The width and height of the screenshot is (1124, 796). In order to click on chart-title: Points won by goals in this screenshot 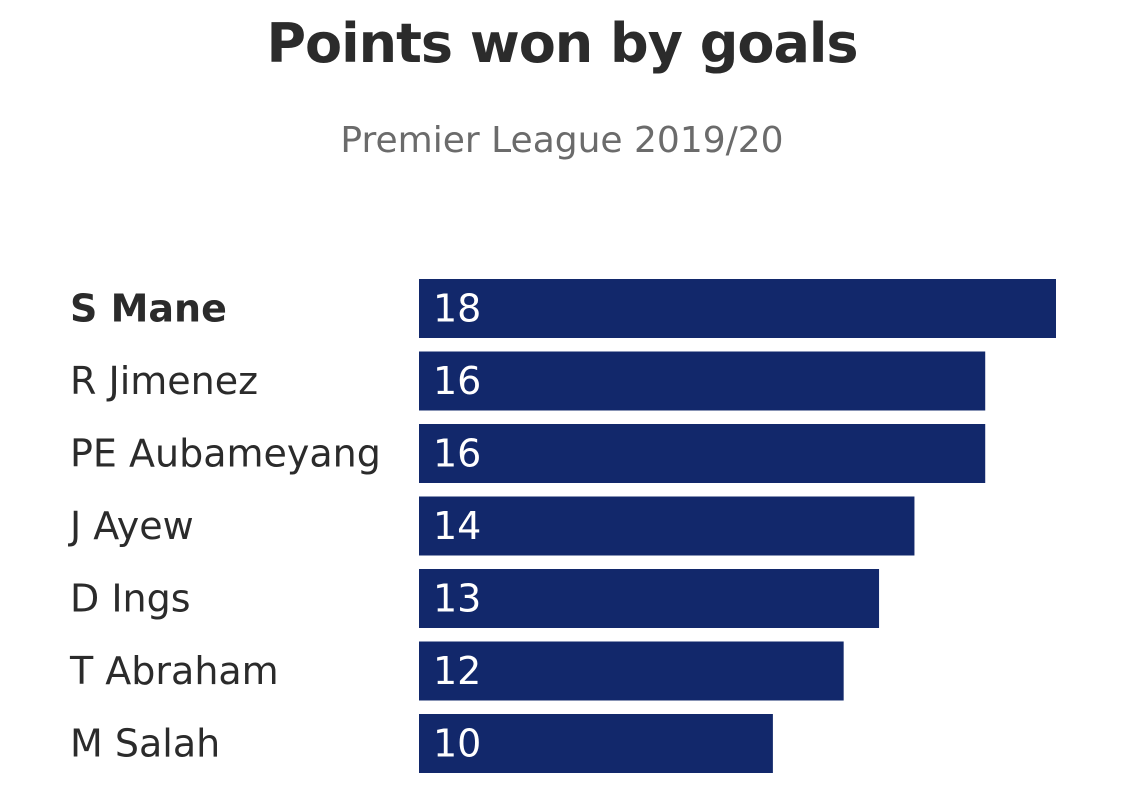, I will do `click(562, 43)`.